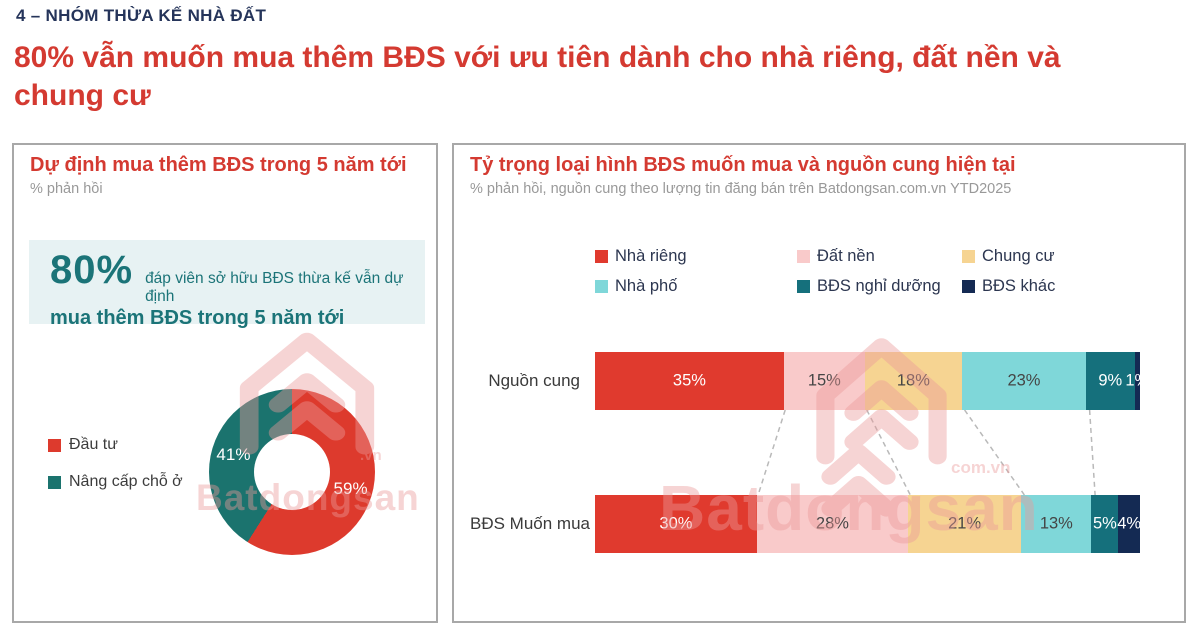 The width and height of the screenshot is (1200, 631). What do you see at coordinates (530, 523) in the screenshot?
I see `bar-category-label: BĐS Muốn mua` at bounding box center [530, 523].